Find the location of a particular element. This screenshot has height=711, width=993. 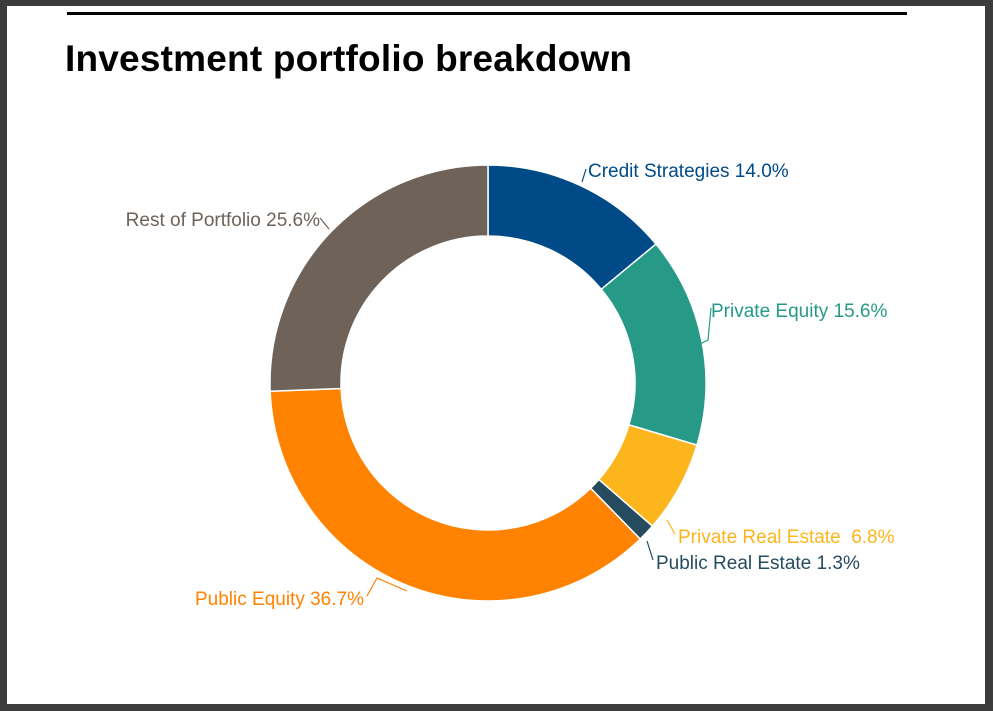

slice-public-equity is located at coordinates (455, 494).